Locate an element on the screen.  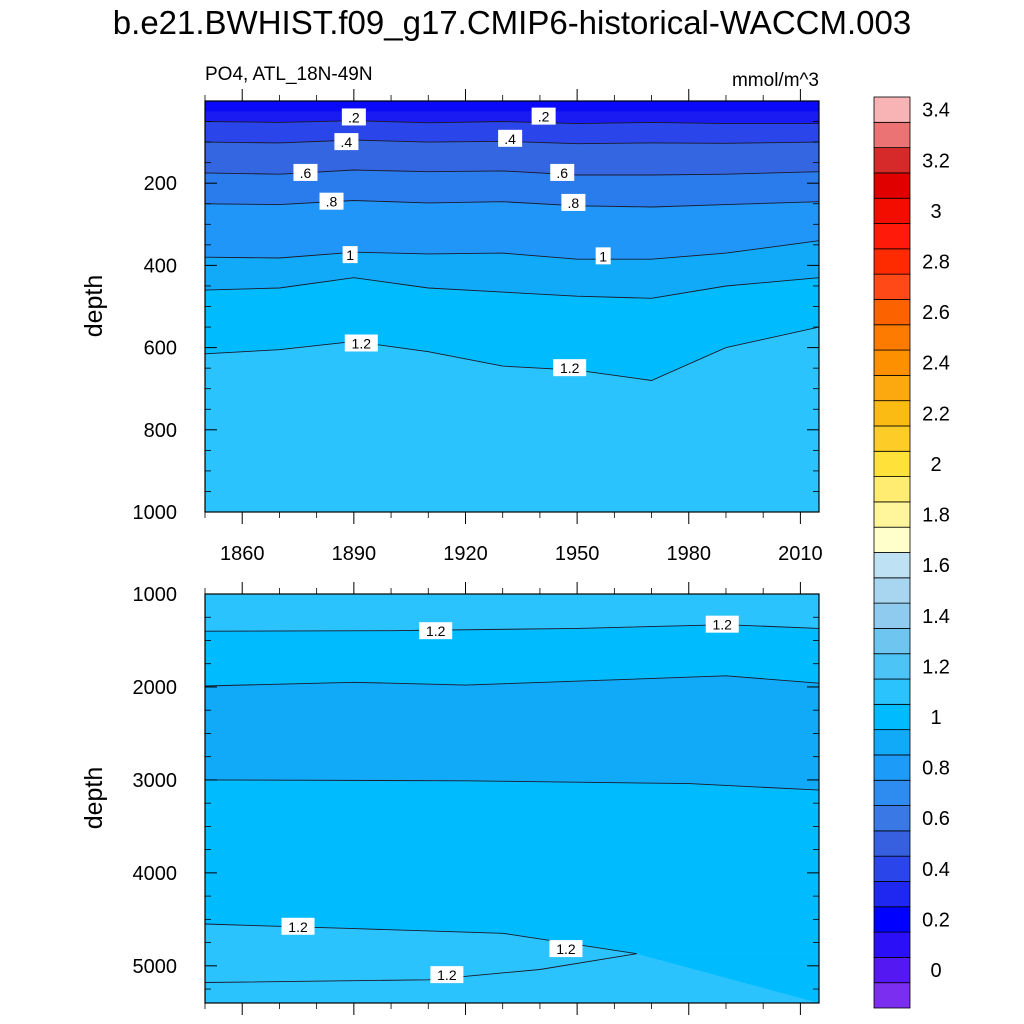
upper-xtick-label-1: 1890 is located at coordinates (354, 554).